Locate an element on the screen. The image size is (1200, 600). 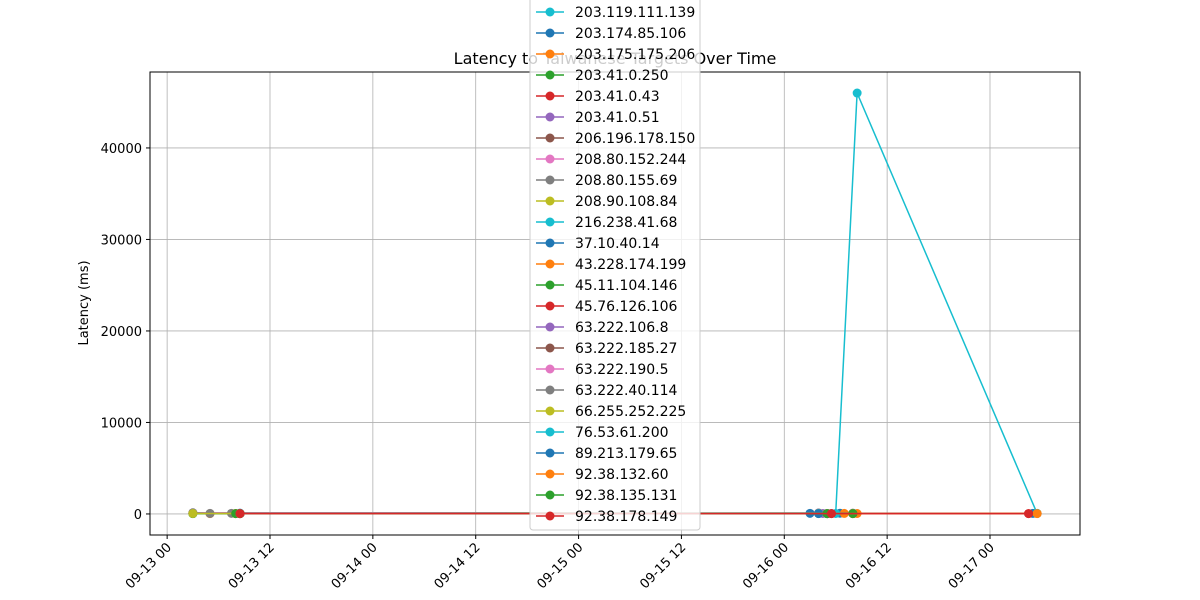
legend-label: 63.222.185.27 is located at coordinates (626, 349).